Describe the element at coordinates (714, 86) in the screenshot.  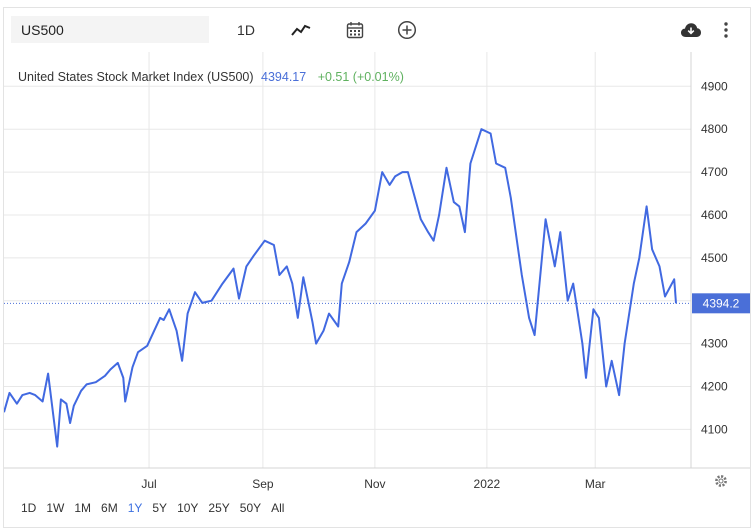
I see `y-tick-label: 4900` at that location.